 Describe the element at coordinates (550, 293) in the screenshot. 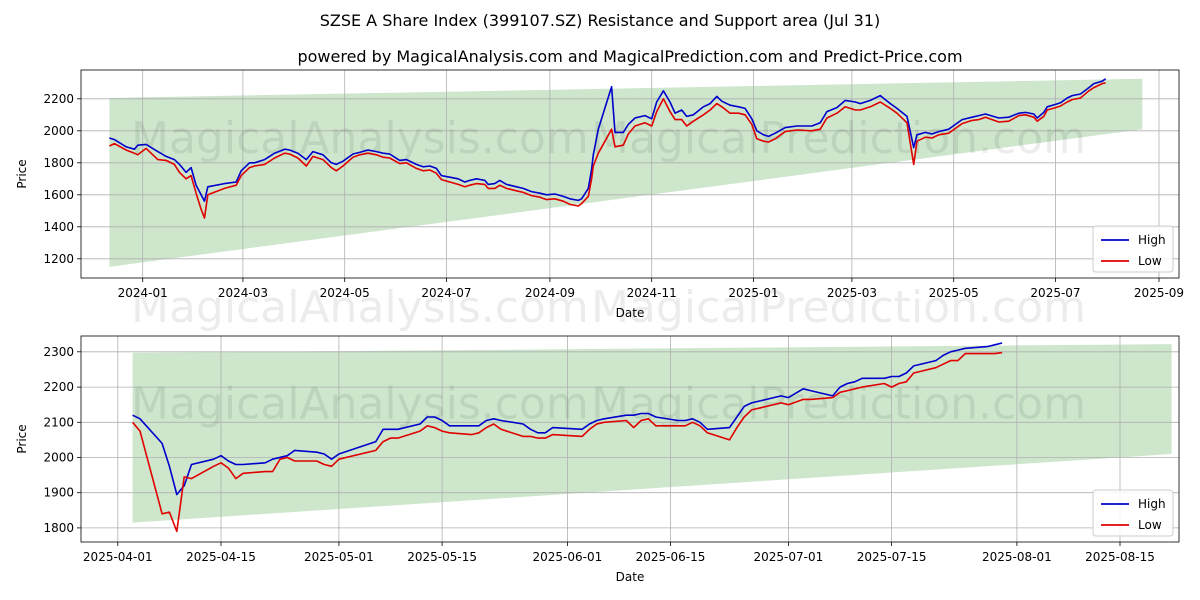

I see `top-x-tick-label: 2024-09` at that location.